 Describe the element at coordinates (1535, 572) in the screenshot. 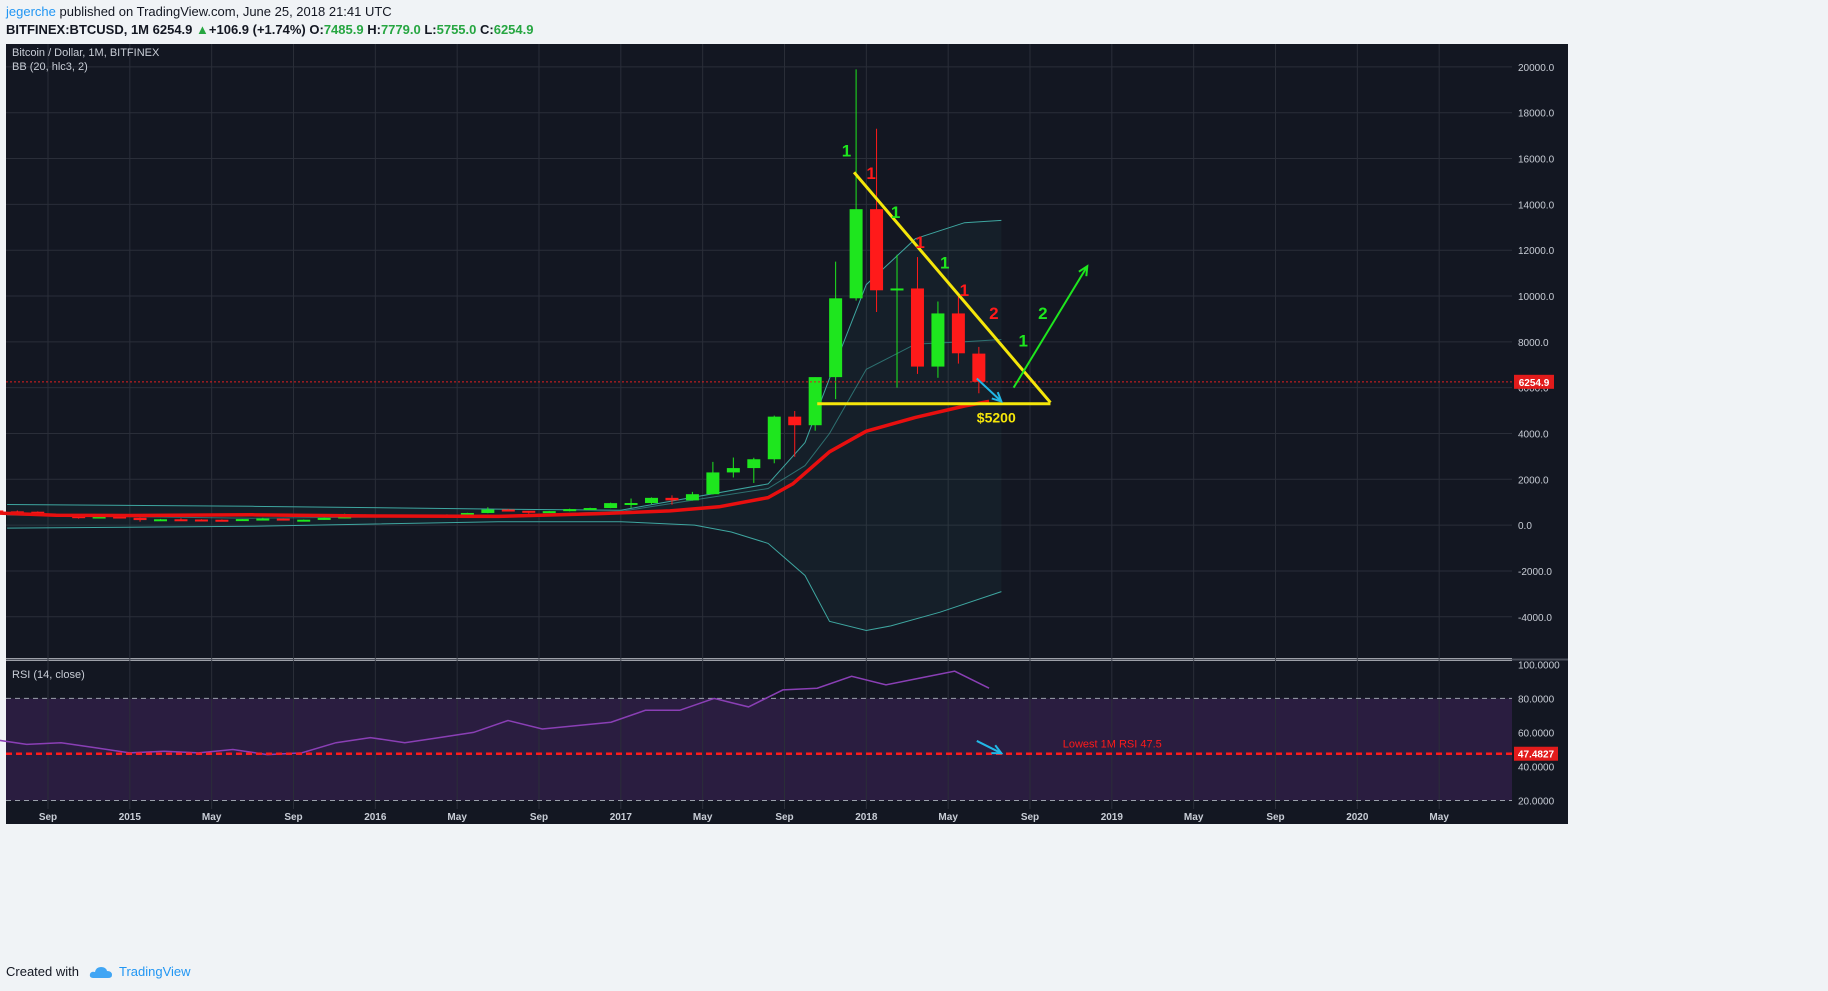

I see `y-tick-label: -2000.0` at that location.